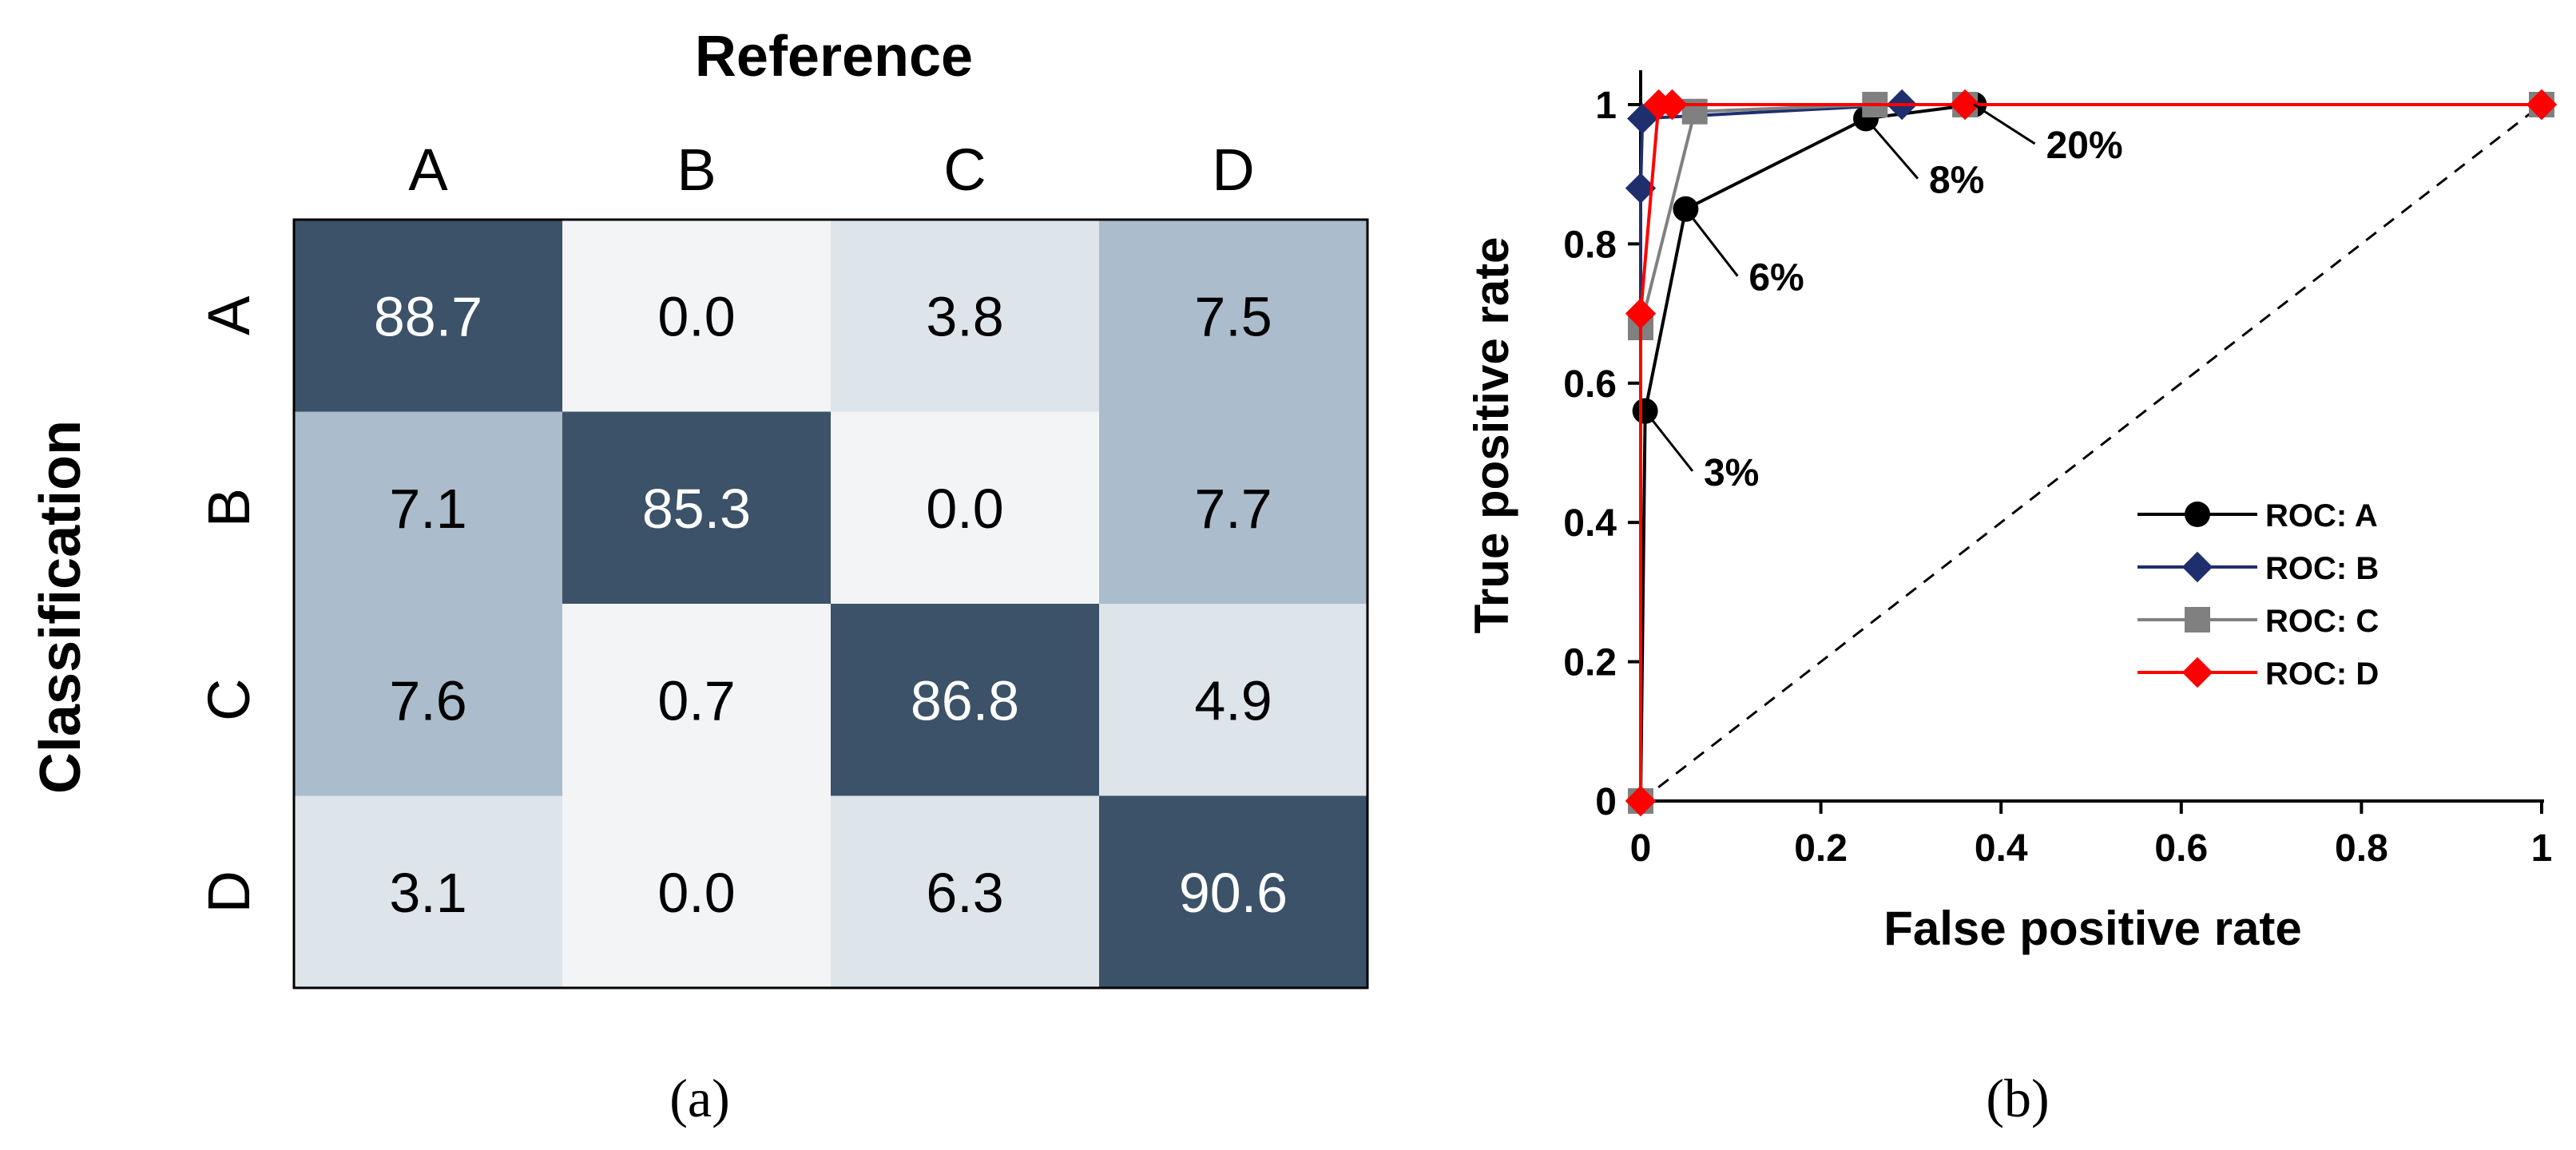  What do you see at coordinates (696, 170) in the screenshot?
I see `heatmap-column-label-B: B` at bounding box center [696, 170].